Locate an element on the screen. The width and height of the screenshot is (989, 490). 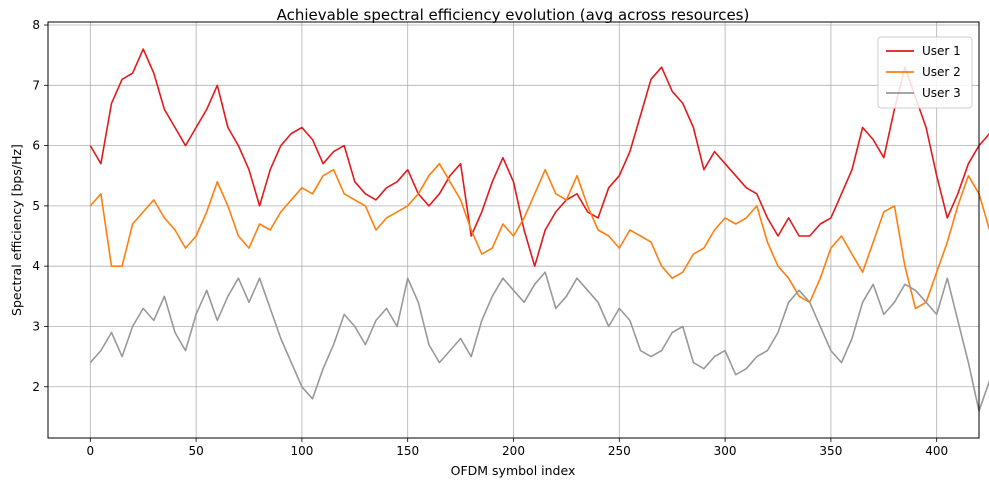
legend-label: User 3 is located at coordinates (941, 93).